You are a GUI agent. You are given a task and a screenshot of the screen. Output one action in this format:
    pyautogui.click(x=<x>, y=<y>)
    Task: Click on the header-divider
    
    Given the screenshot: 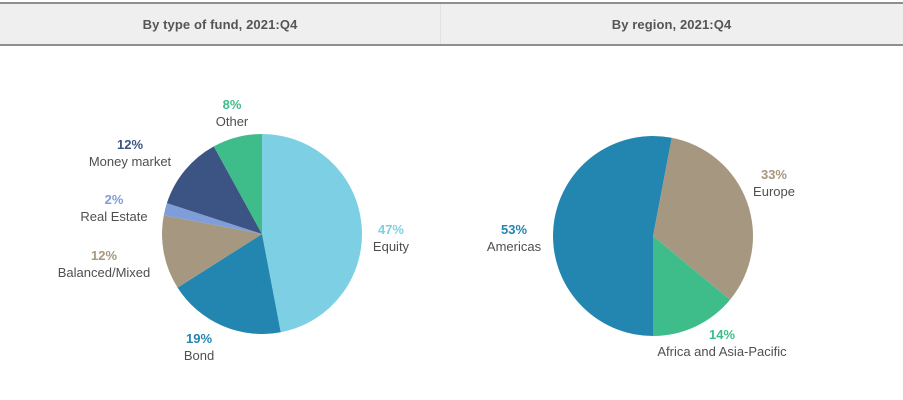 What is the action you would take?
    pyautogui.click(x=440, y=24)
    